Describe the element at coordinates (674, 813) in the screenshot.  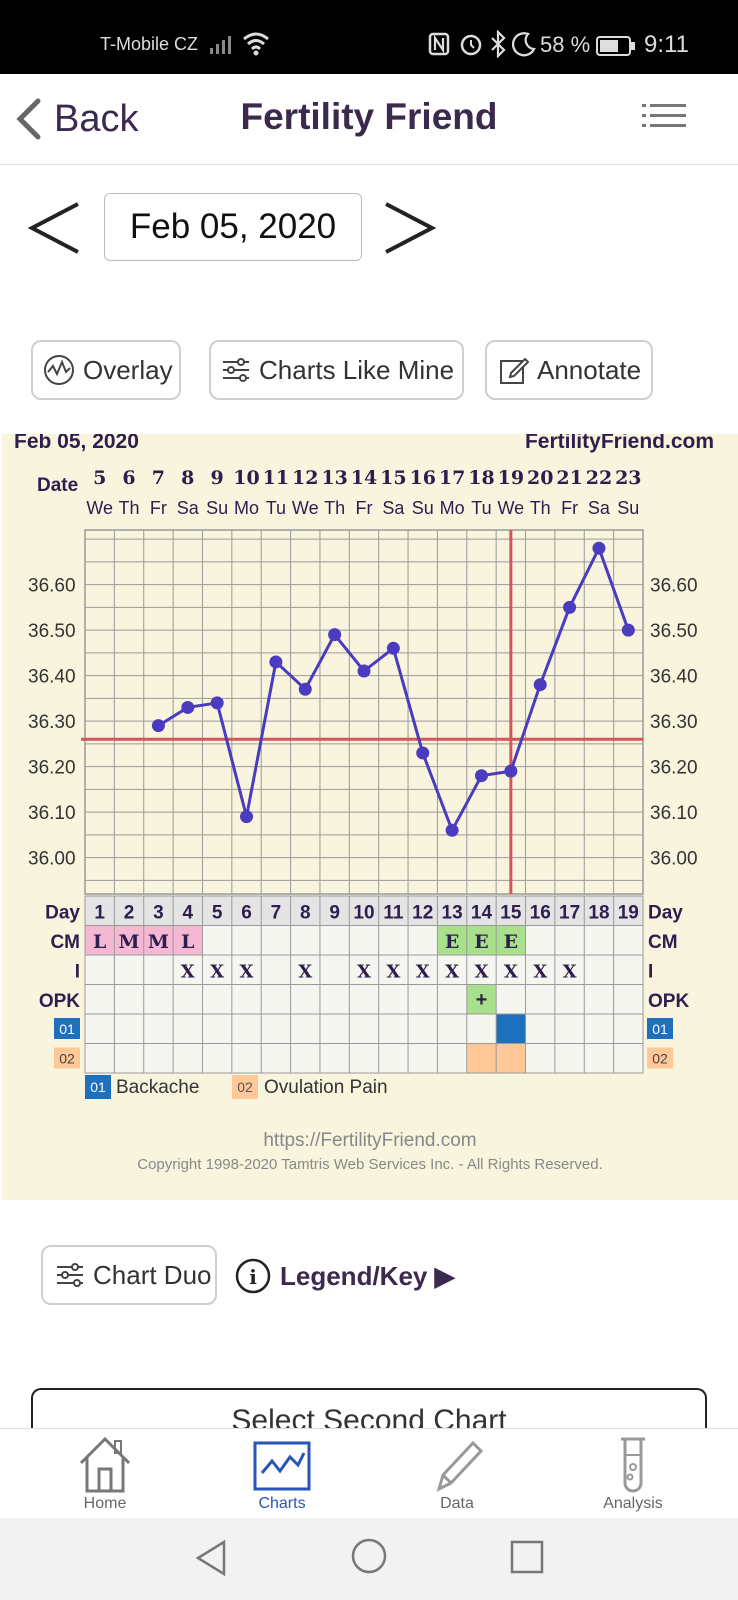
I see `y-tick-label-right: 36.10` at that location.